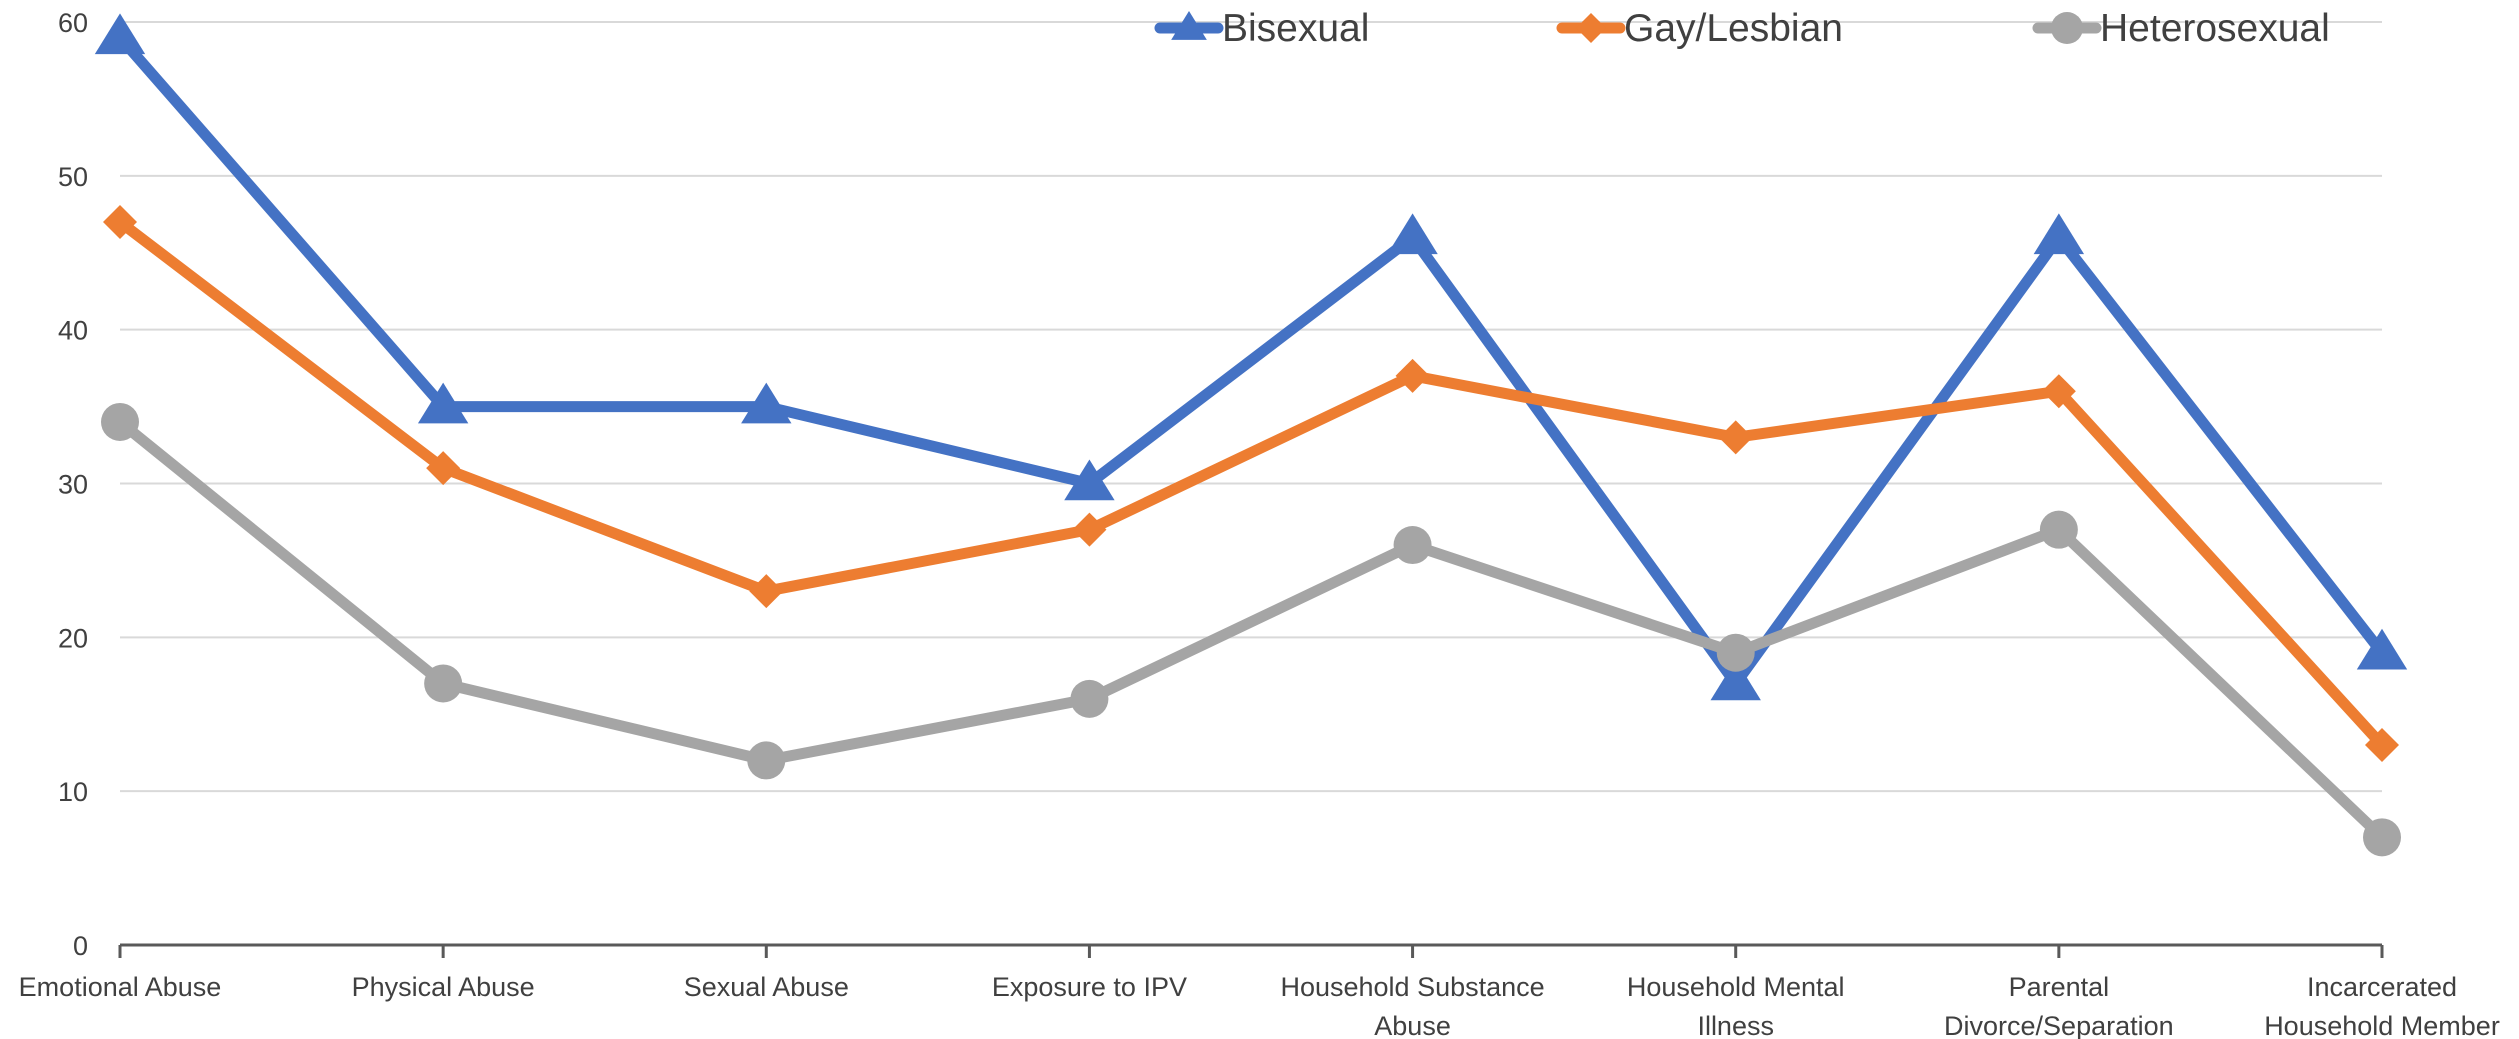 This screenshot has width=2519, height=1039. Describe the element at coordinates (2382, 1005) in the screenshot. I see `x-tick-label: Incarcerated Household Member` at that location.